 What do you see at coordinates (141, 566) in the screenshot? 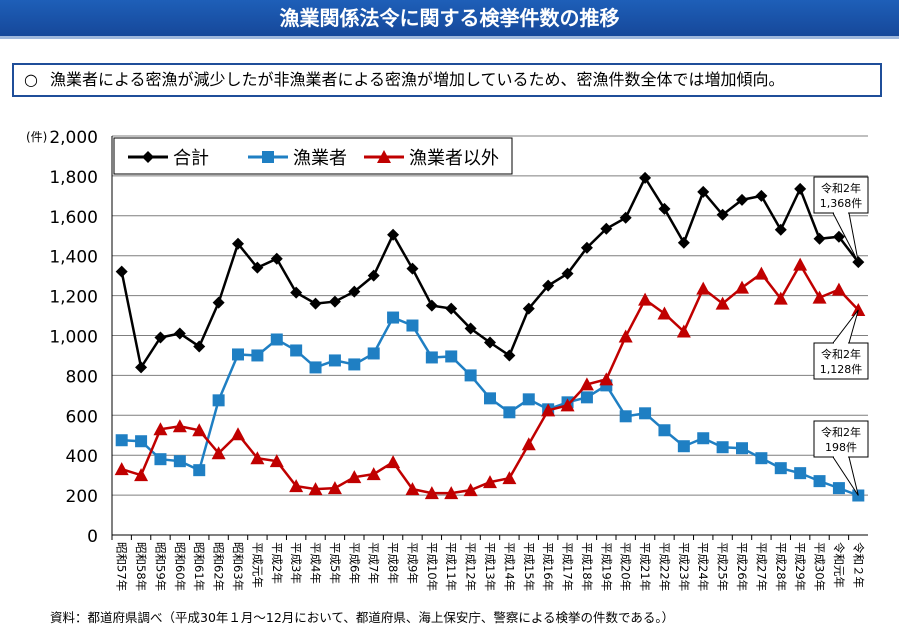
I see `x-tick-label: 昭和58年` at bounding box center [141, 566].